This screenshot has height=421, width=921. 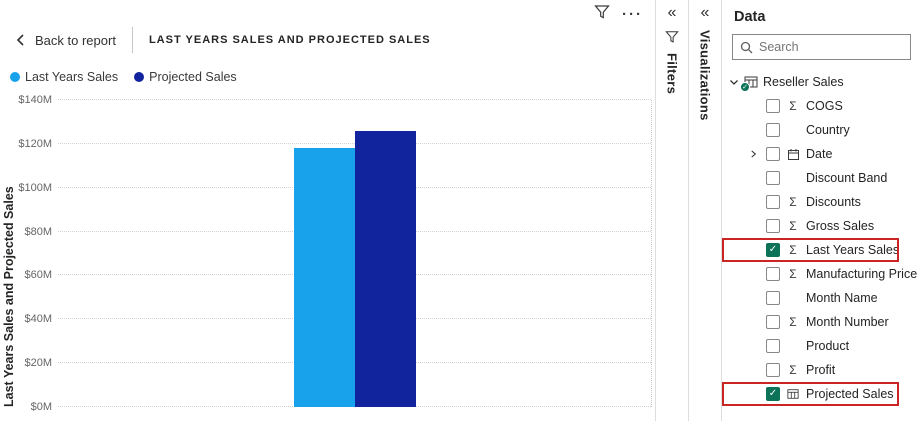 What do you see at coordinates (38, 231) in the screenshot?
I see `y-tick-label: $80M` at bounding box center [38, 231].